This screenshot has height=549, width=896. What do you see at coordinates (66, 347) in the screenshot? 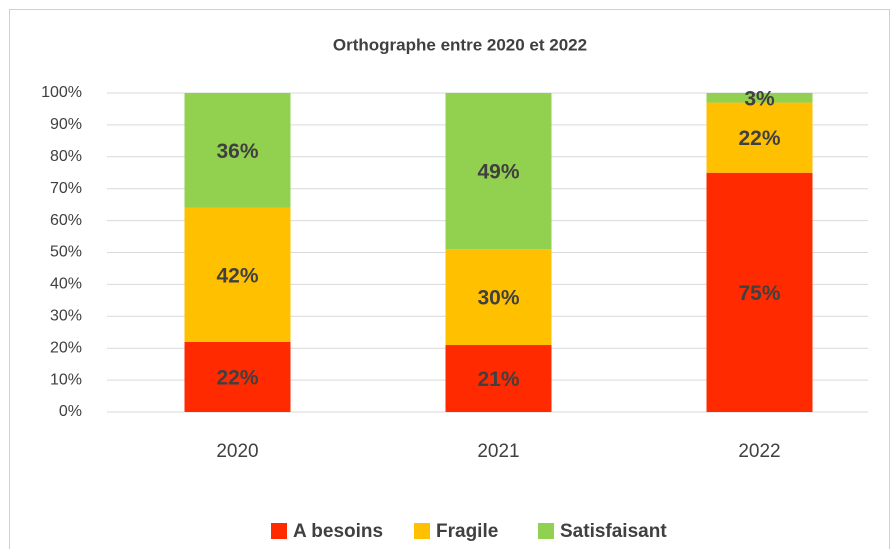
I see `y-tick-label: 20%` at bounding box center [66, 347].